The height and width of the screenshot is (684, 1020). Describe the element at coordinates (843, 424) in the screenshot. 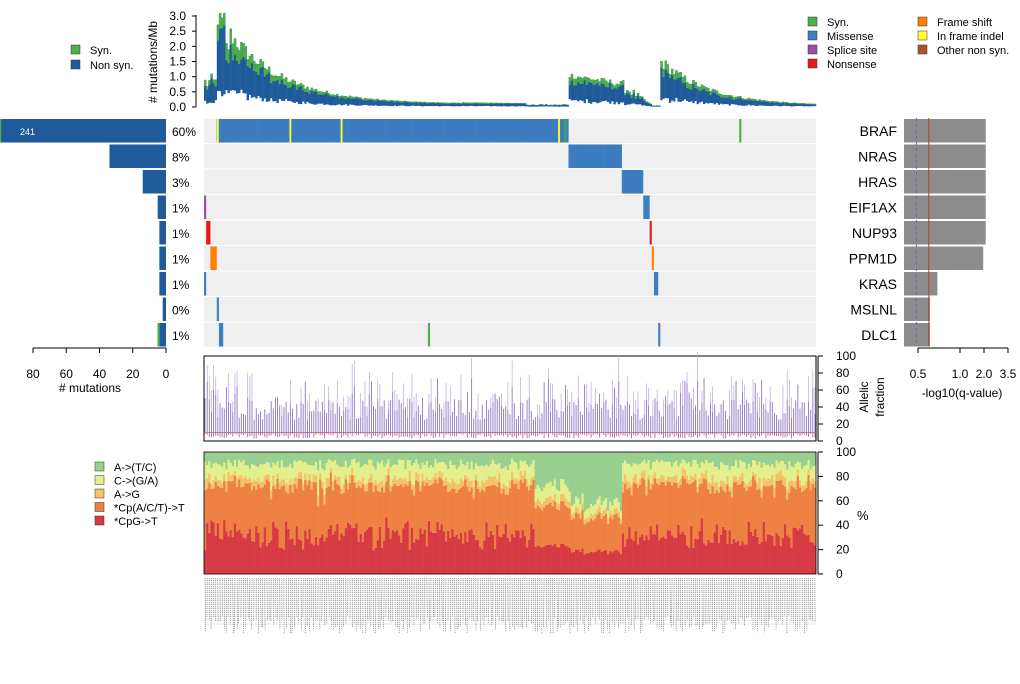

I see `af-y-tick-label: 20` at that location.